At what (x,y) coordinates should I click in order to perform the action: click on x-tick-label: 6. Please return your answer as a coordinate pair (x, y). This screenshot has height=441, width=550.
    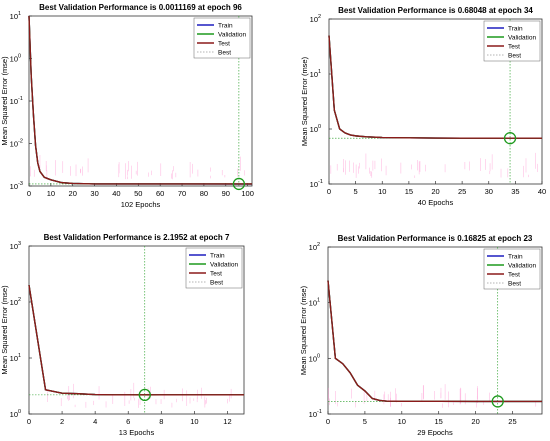
    Looking at the image, I should click on (128, 421).